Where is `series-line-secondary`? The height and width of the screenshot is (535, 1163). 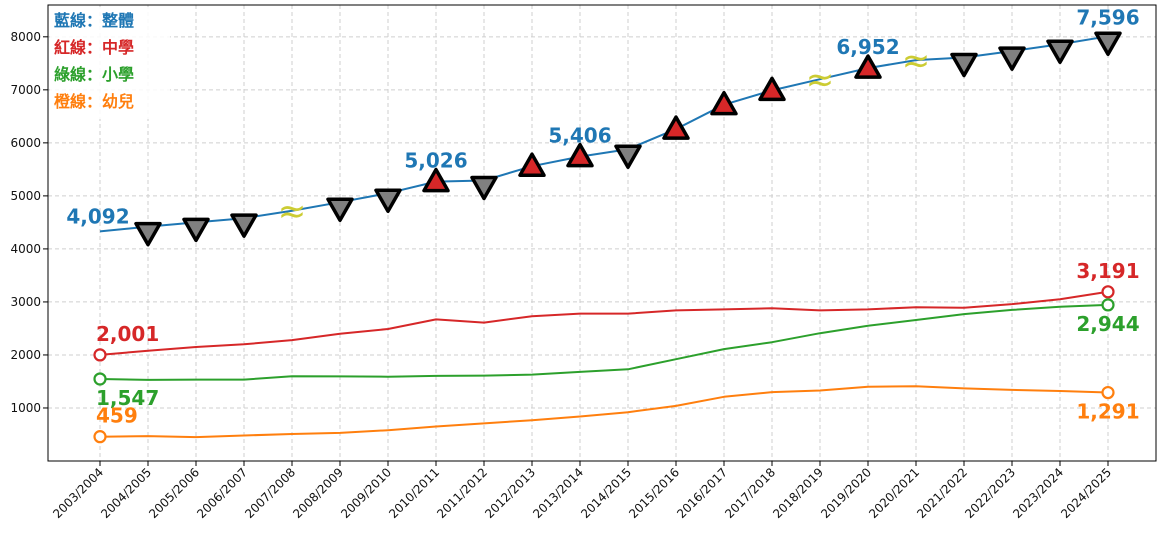 series-line-secondary is located at coordinates (604, 323).